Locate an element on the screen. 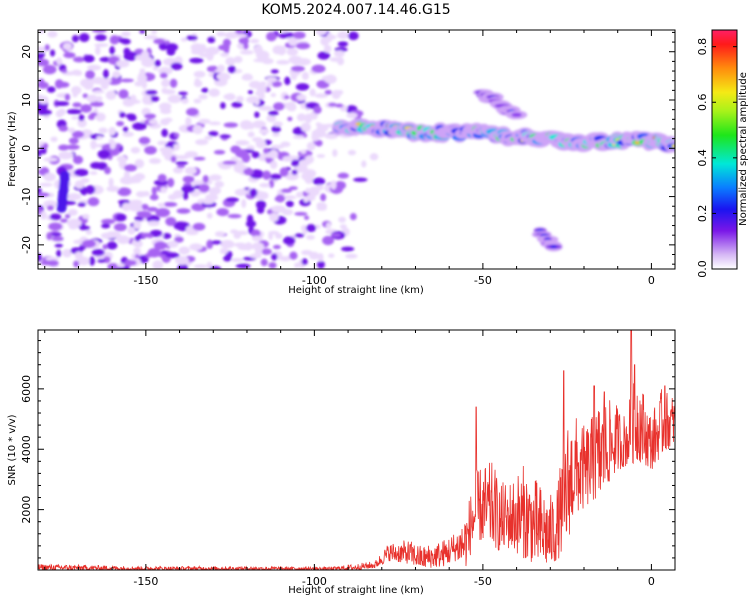 The height and width of the screenshot is (600, 750). snr-x-tick-label: 0 is located at coordinates (651, 581).